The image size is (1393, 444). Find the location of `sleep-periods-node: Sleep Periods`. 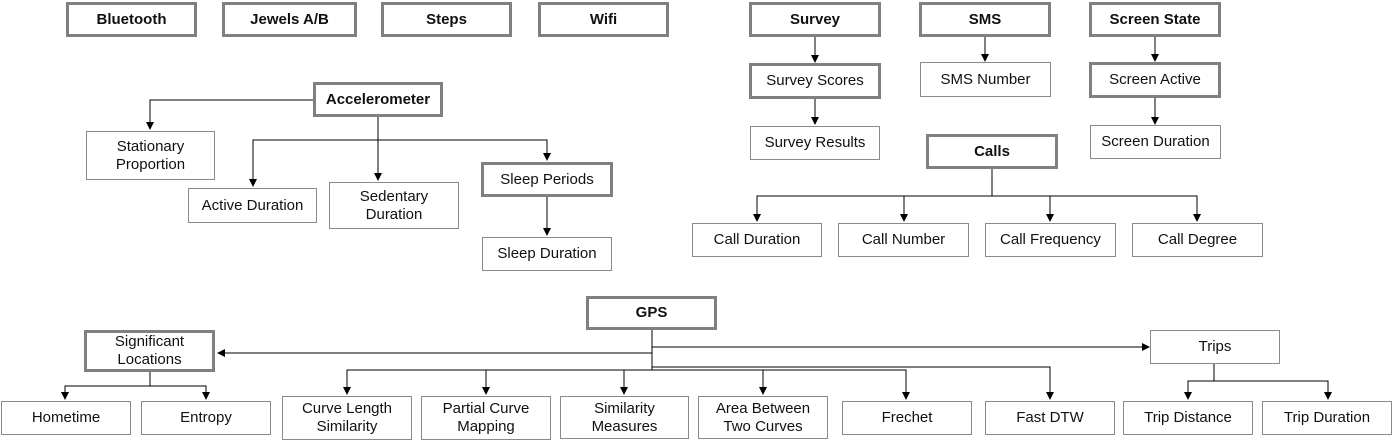

sleep-periods-node: Sleep Periods is located at coordinates (547, 179).